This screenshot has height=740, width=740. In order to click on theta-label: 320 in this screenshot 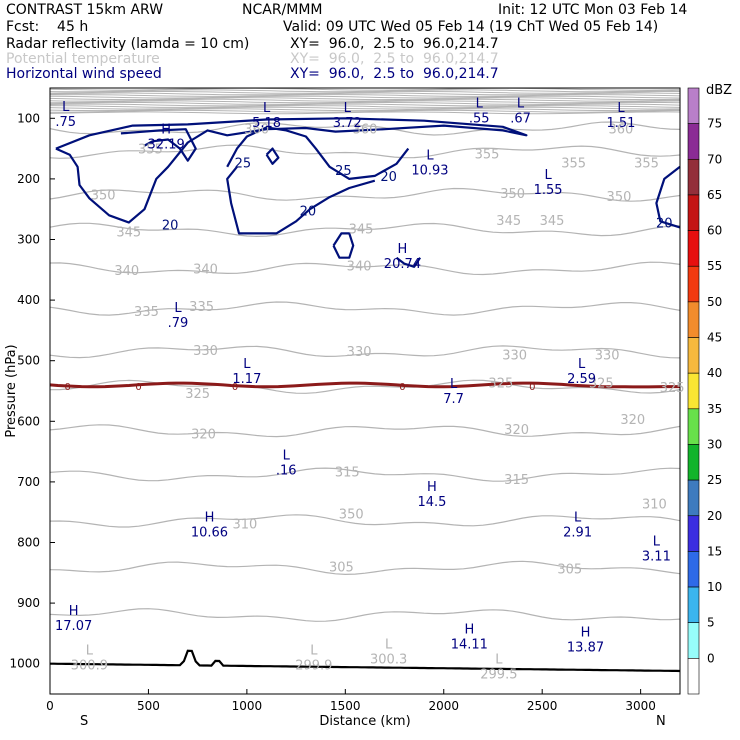, I will do `click(516, 430)`.